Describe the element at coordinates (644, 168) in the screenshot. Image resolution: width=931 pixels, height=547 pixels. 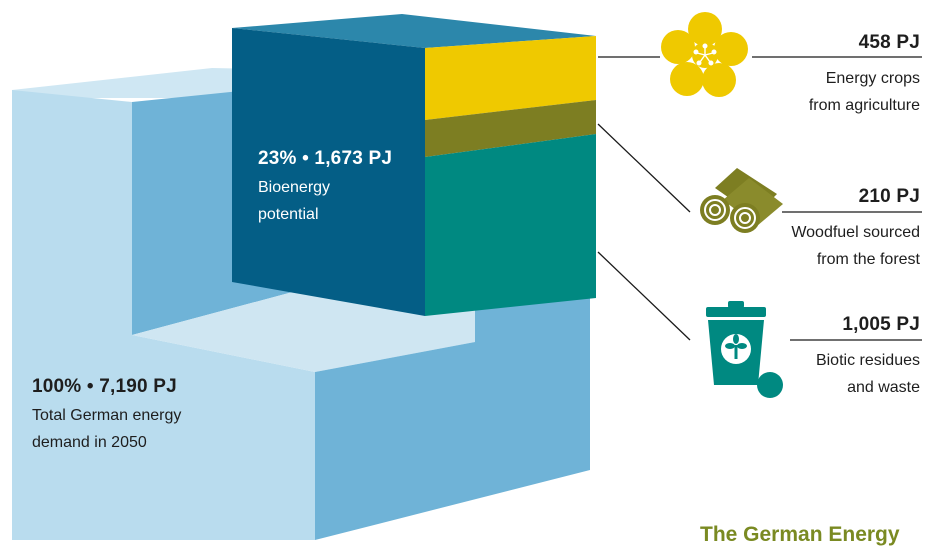
I see `connector-woodfuel` at that location.